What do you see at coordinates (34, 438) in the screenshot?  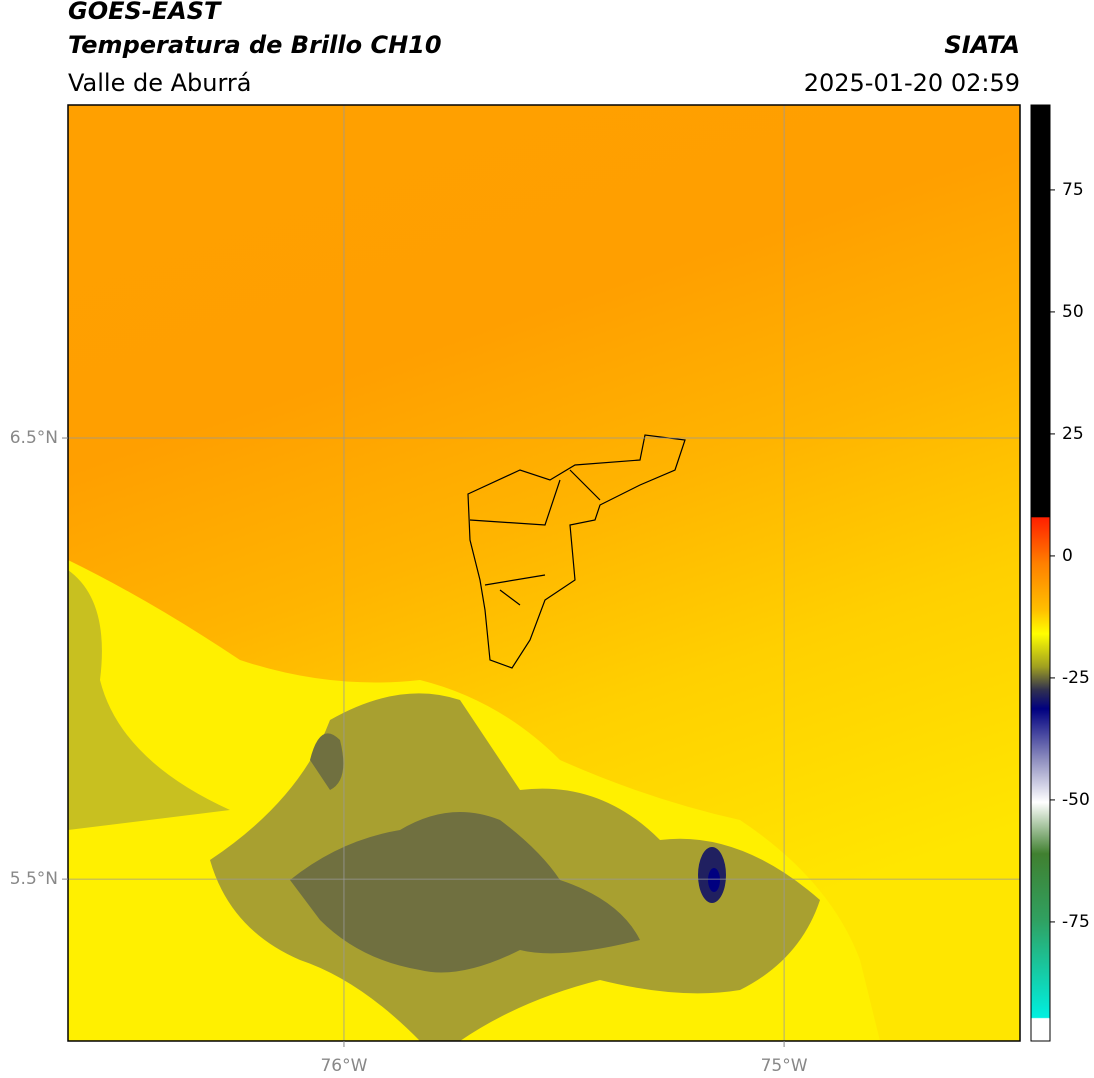 I see `y-tick-label: 6.5°N` at bounding box center [34, 438].